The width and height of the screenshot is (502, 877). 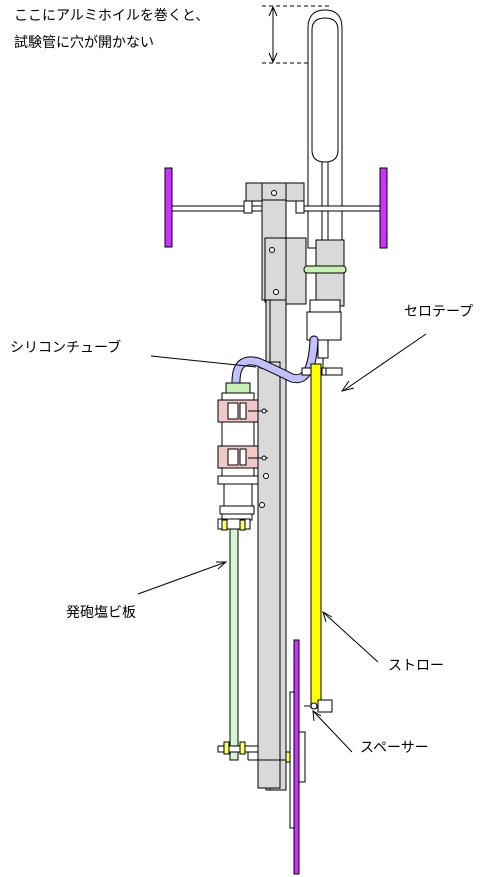 I want to click on foil-note-line1: ここにアルミホイルを巻くと、, so click(x=112, y=16).